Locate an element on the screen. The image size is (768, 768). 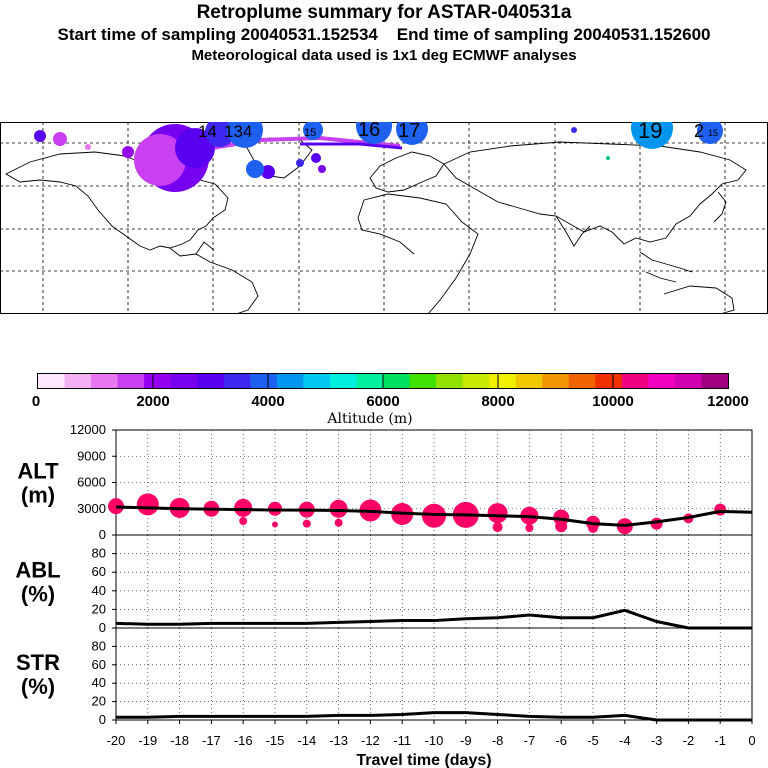
x-tick-label: -15 is located at coordinates (275, 740).